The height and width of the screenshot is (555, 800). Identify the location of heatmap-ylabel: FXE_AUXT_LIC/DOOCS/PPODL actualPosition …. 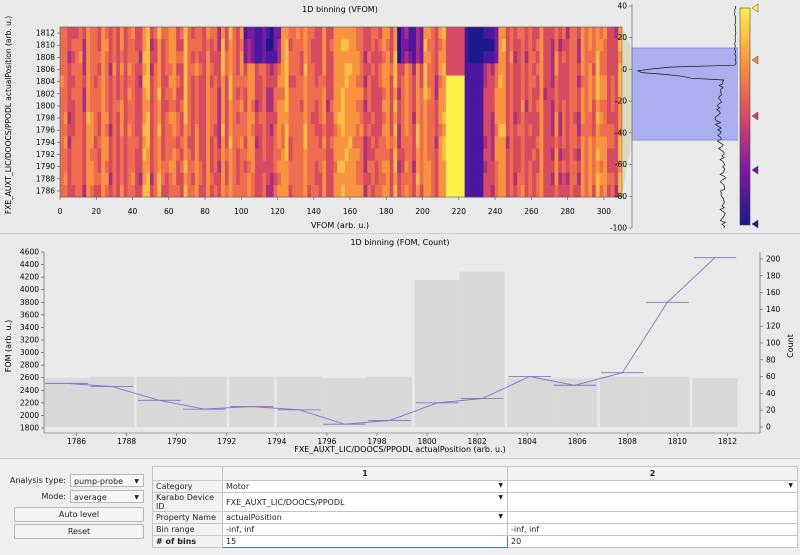
(8, 115).